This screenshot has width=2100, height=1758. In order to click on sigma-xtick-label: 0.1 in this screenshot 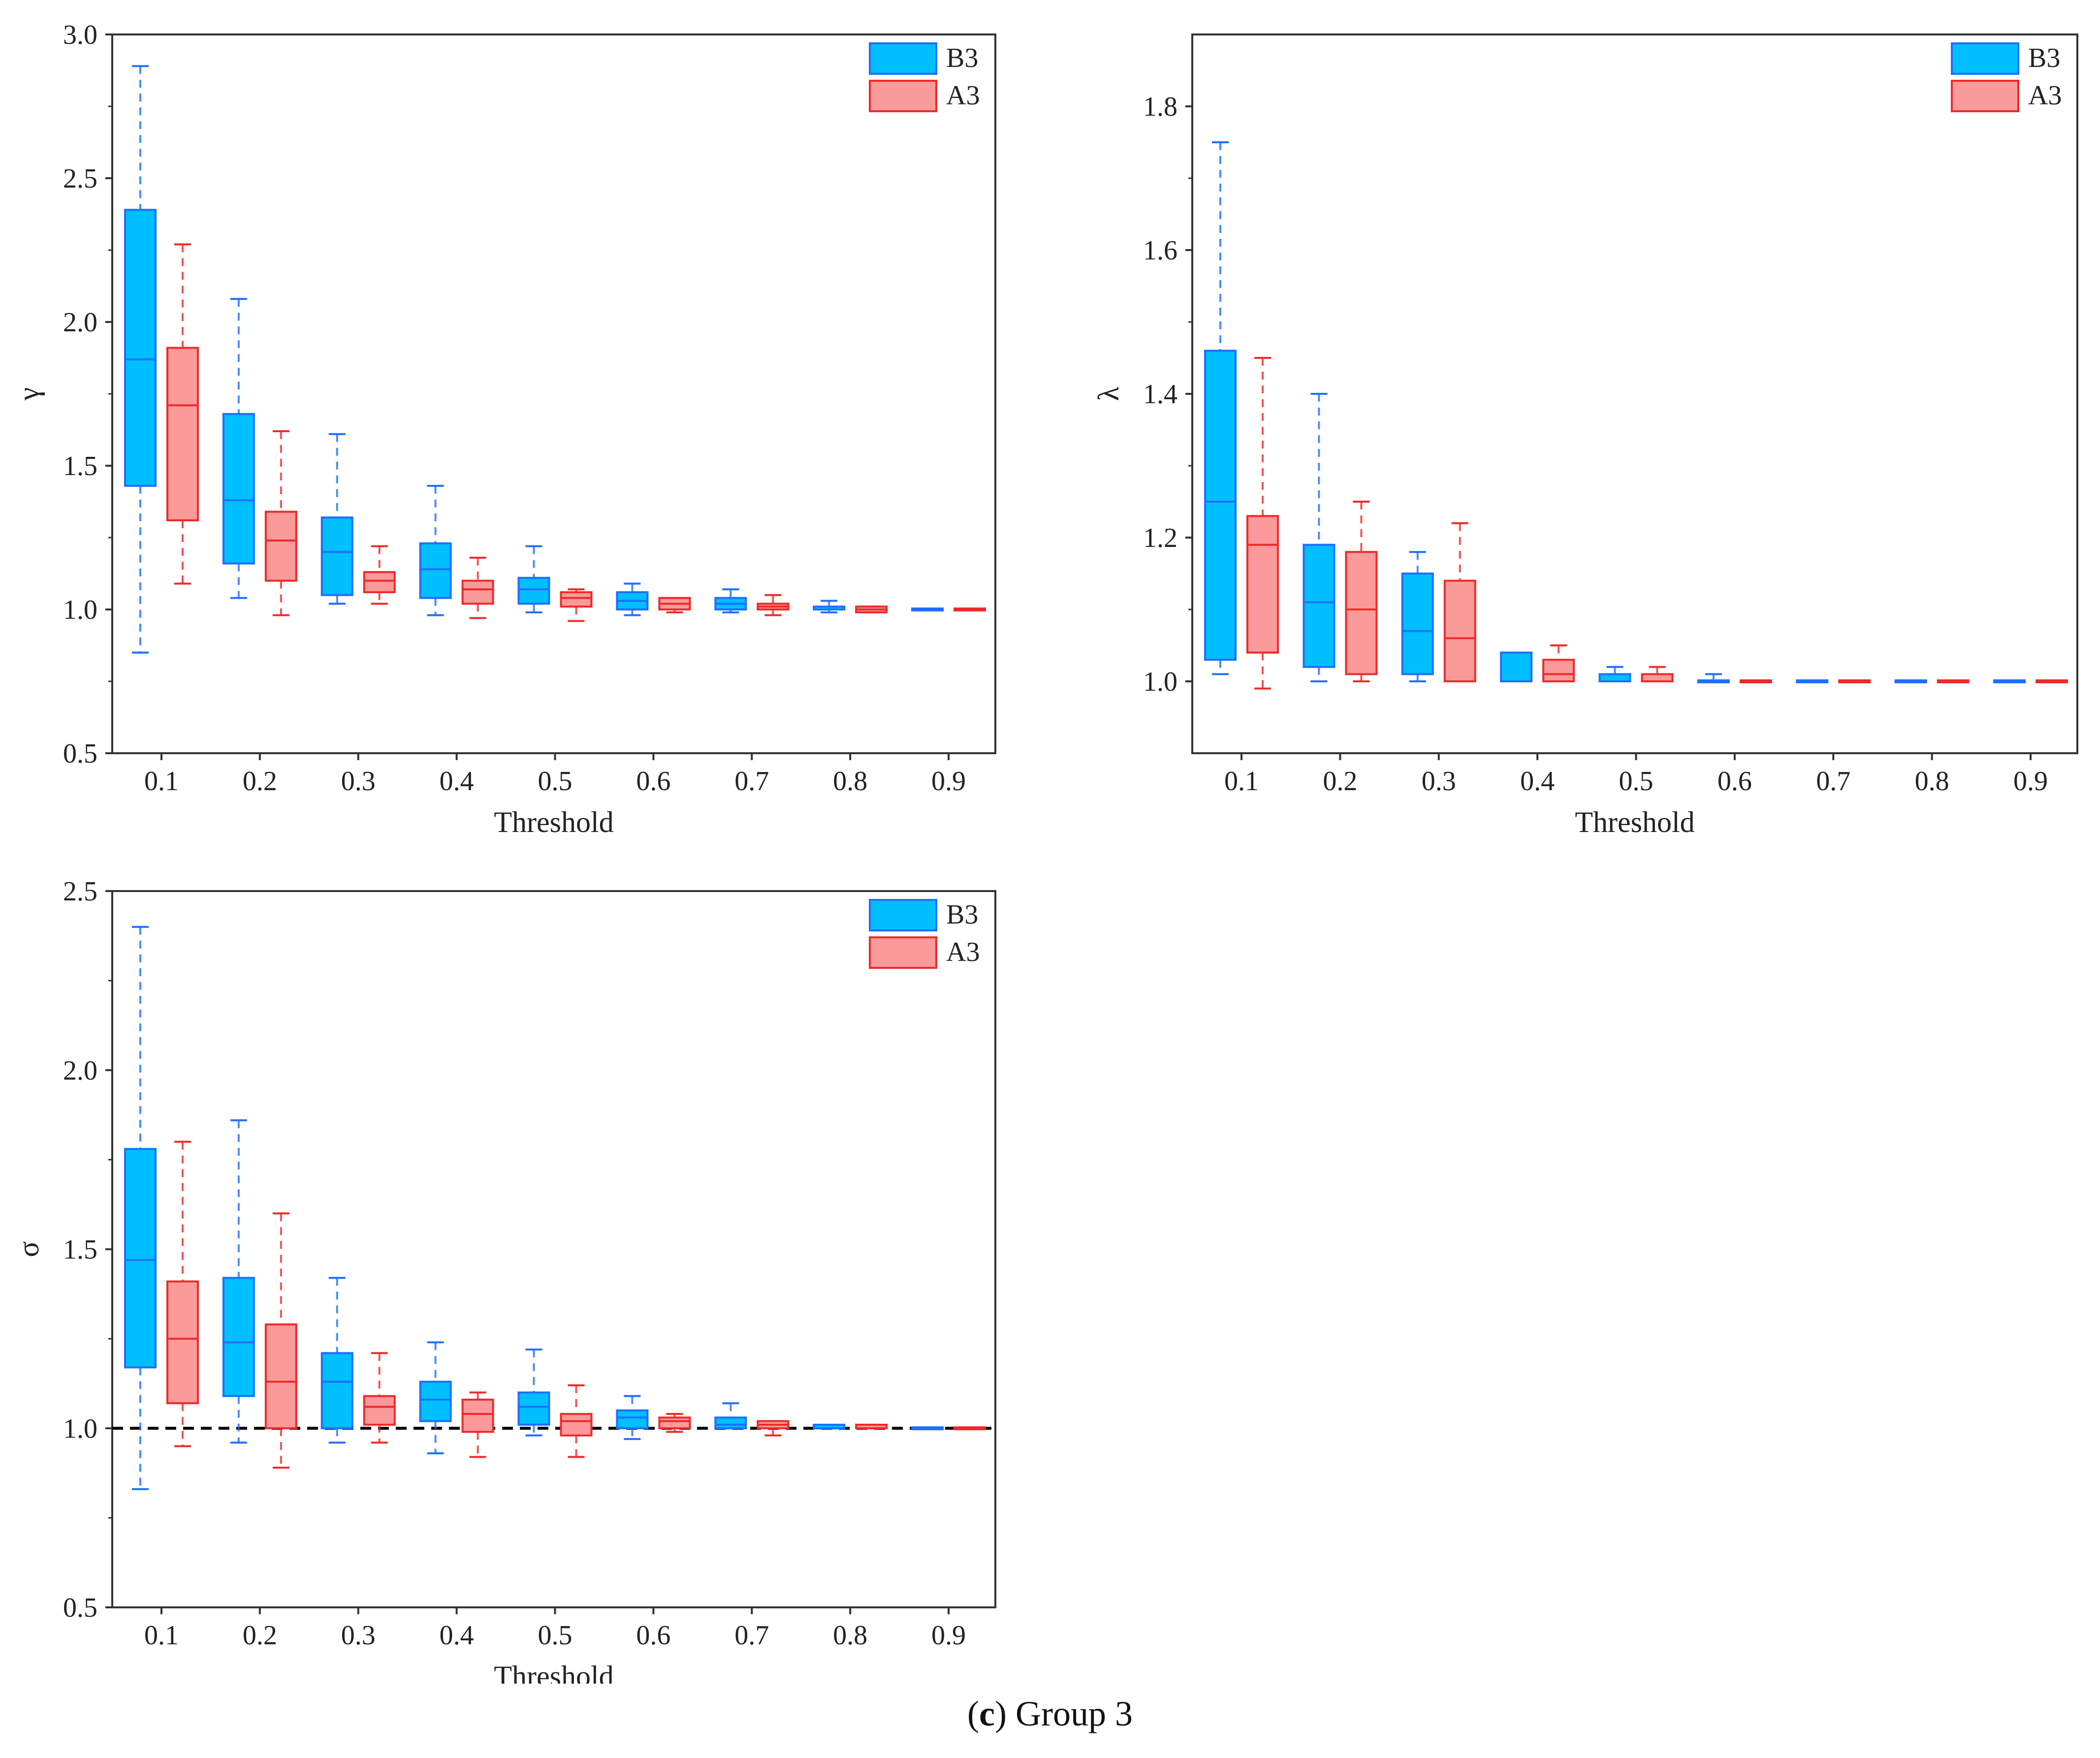, I will do `click(161, 1635)`.